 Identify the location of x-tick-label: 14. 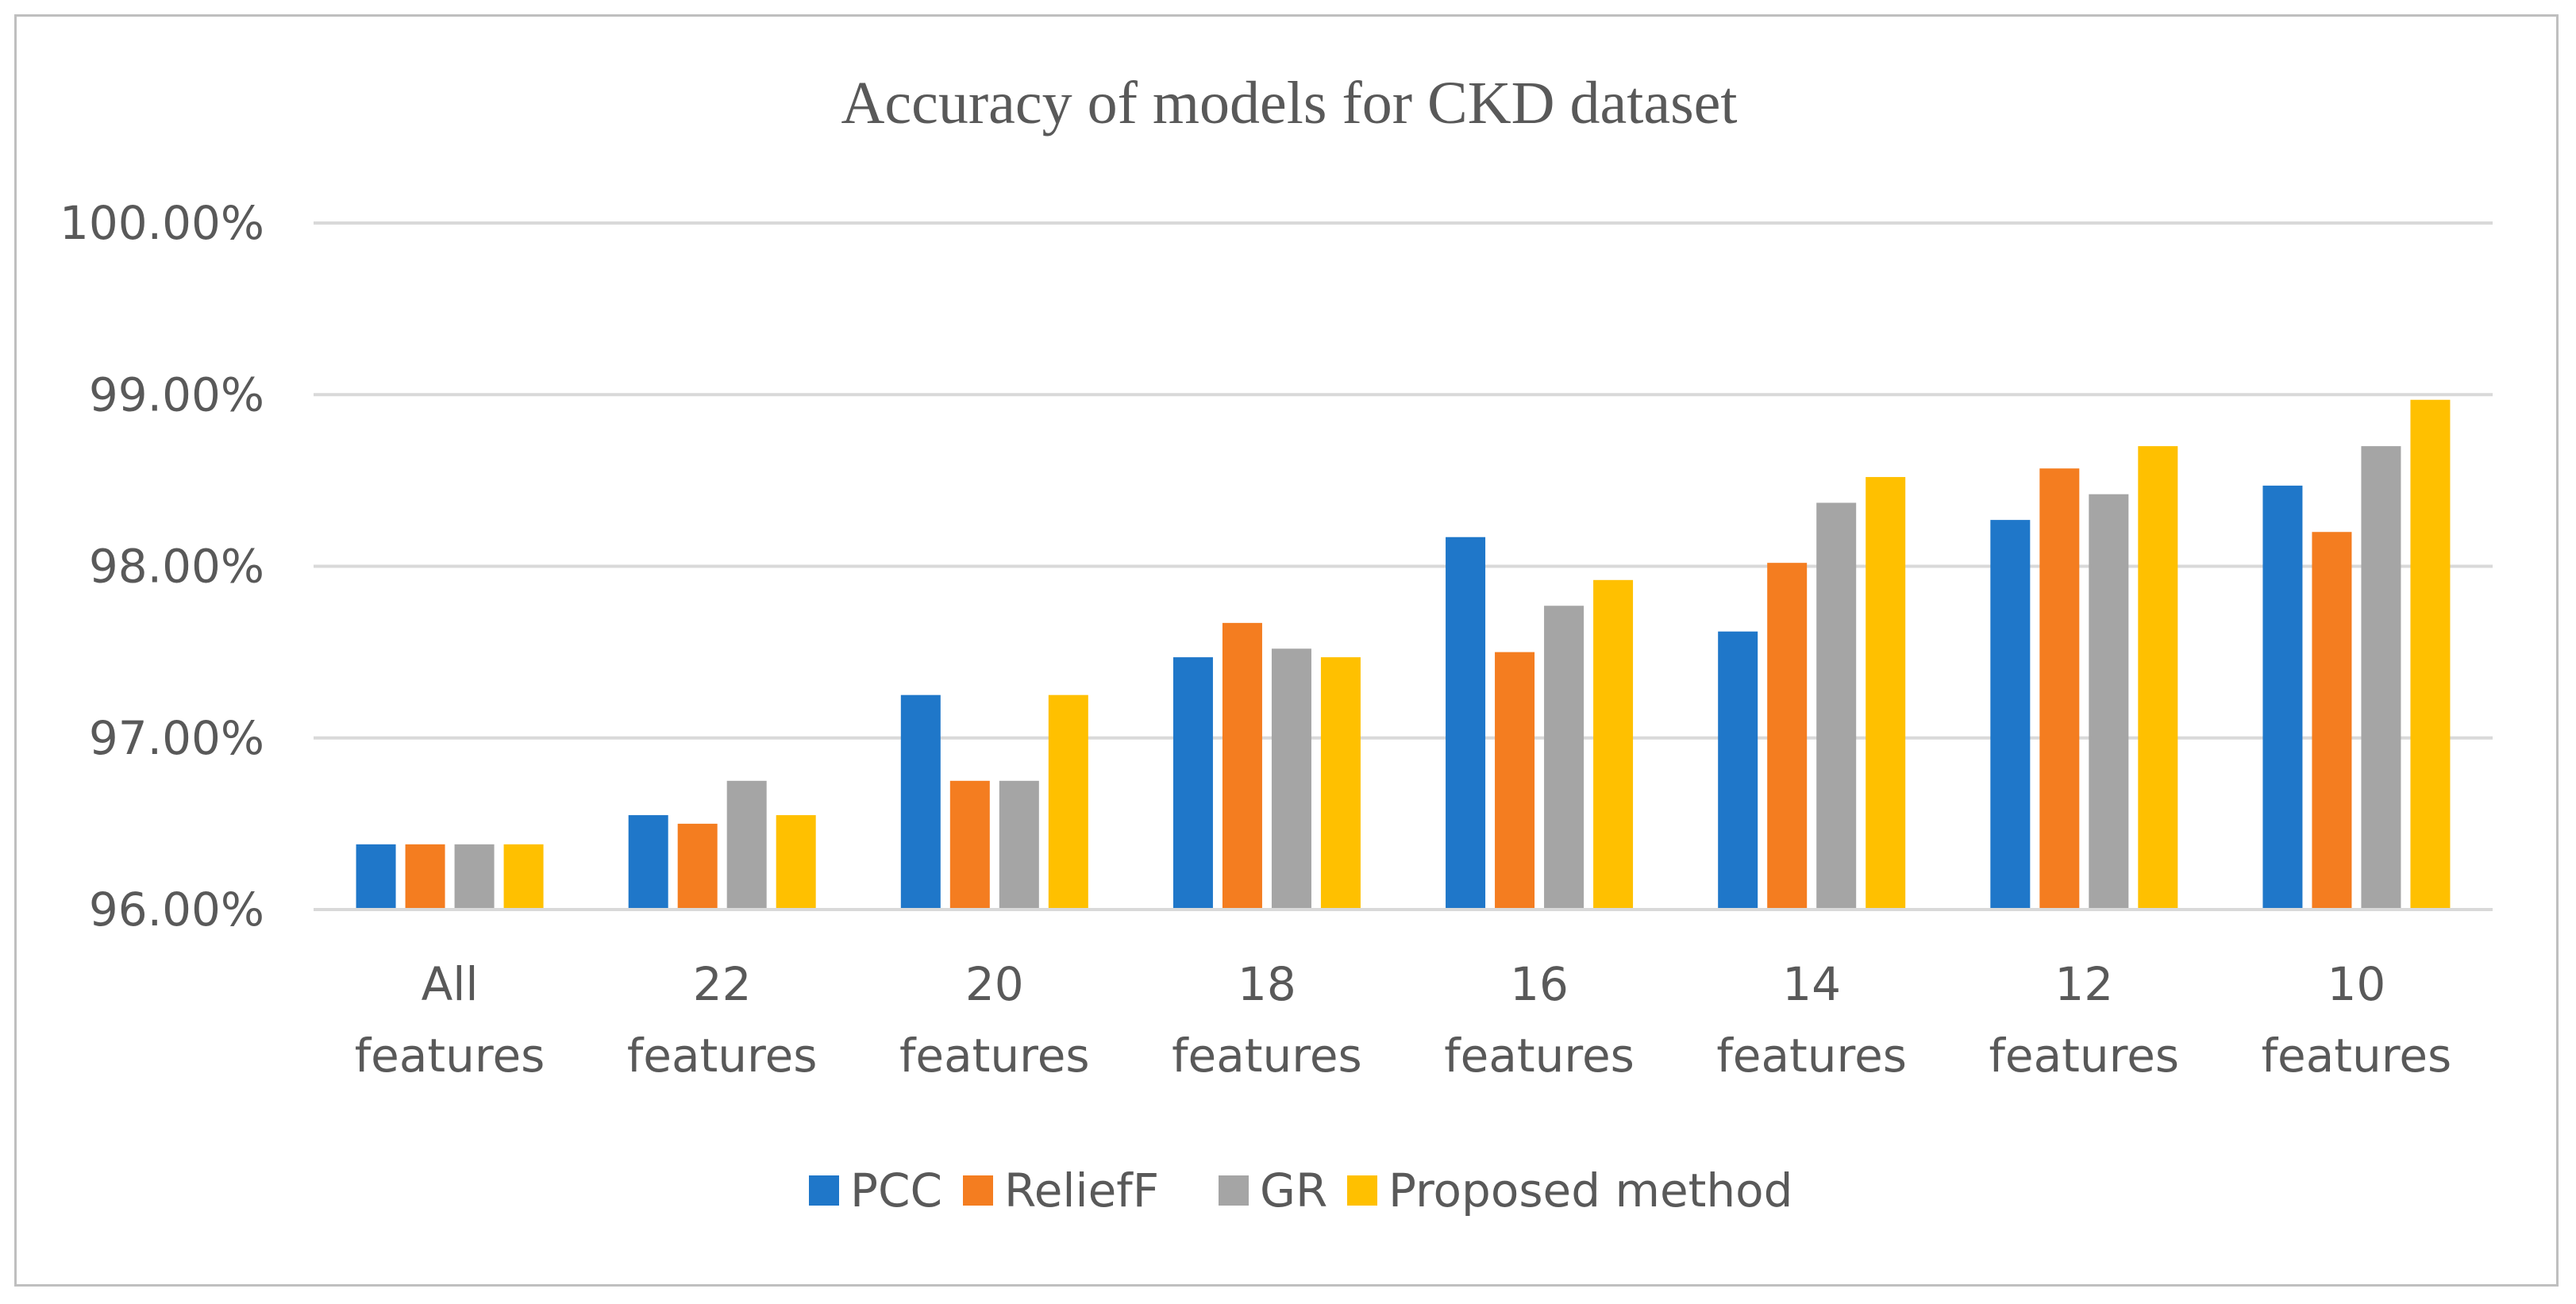
(1811, 984).